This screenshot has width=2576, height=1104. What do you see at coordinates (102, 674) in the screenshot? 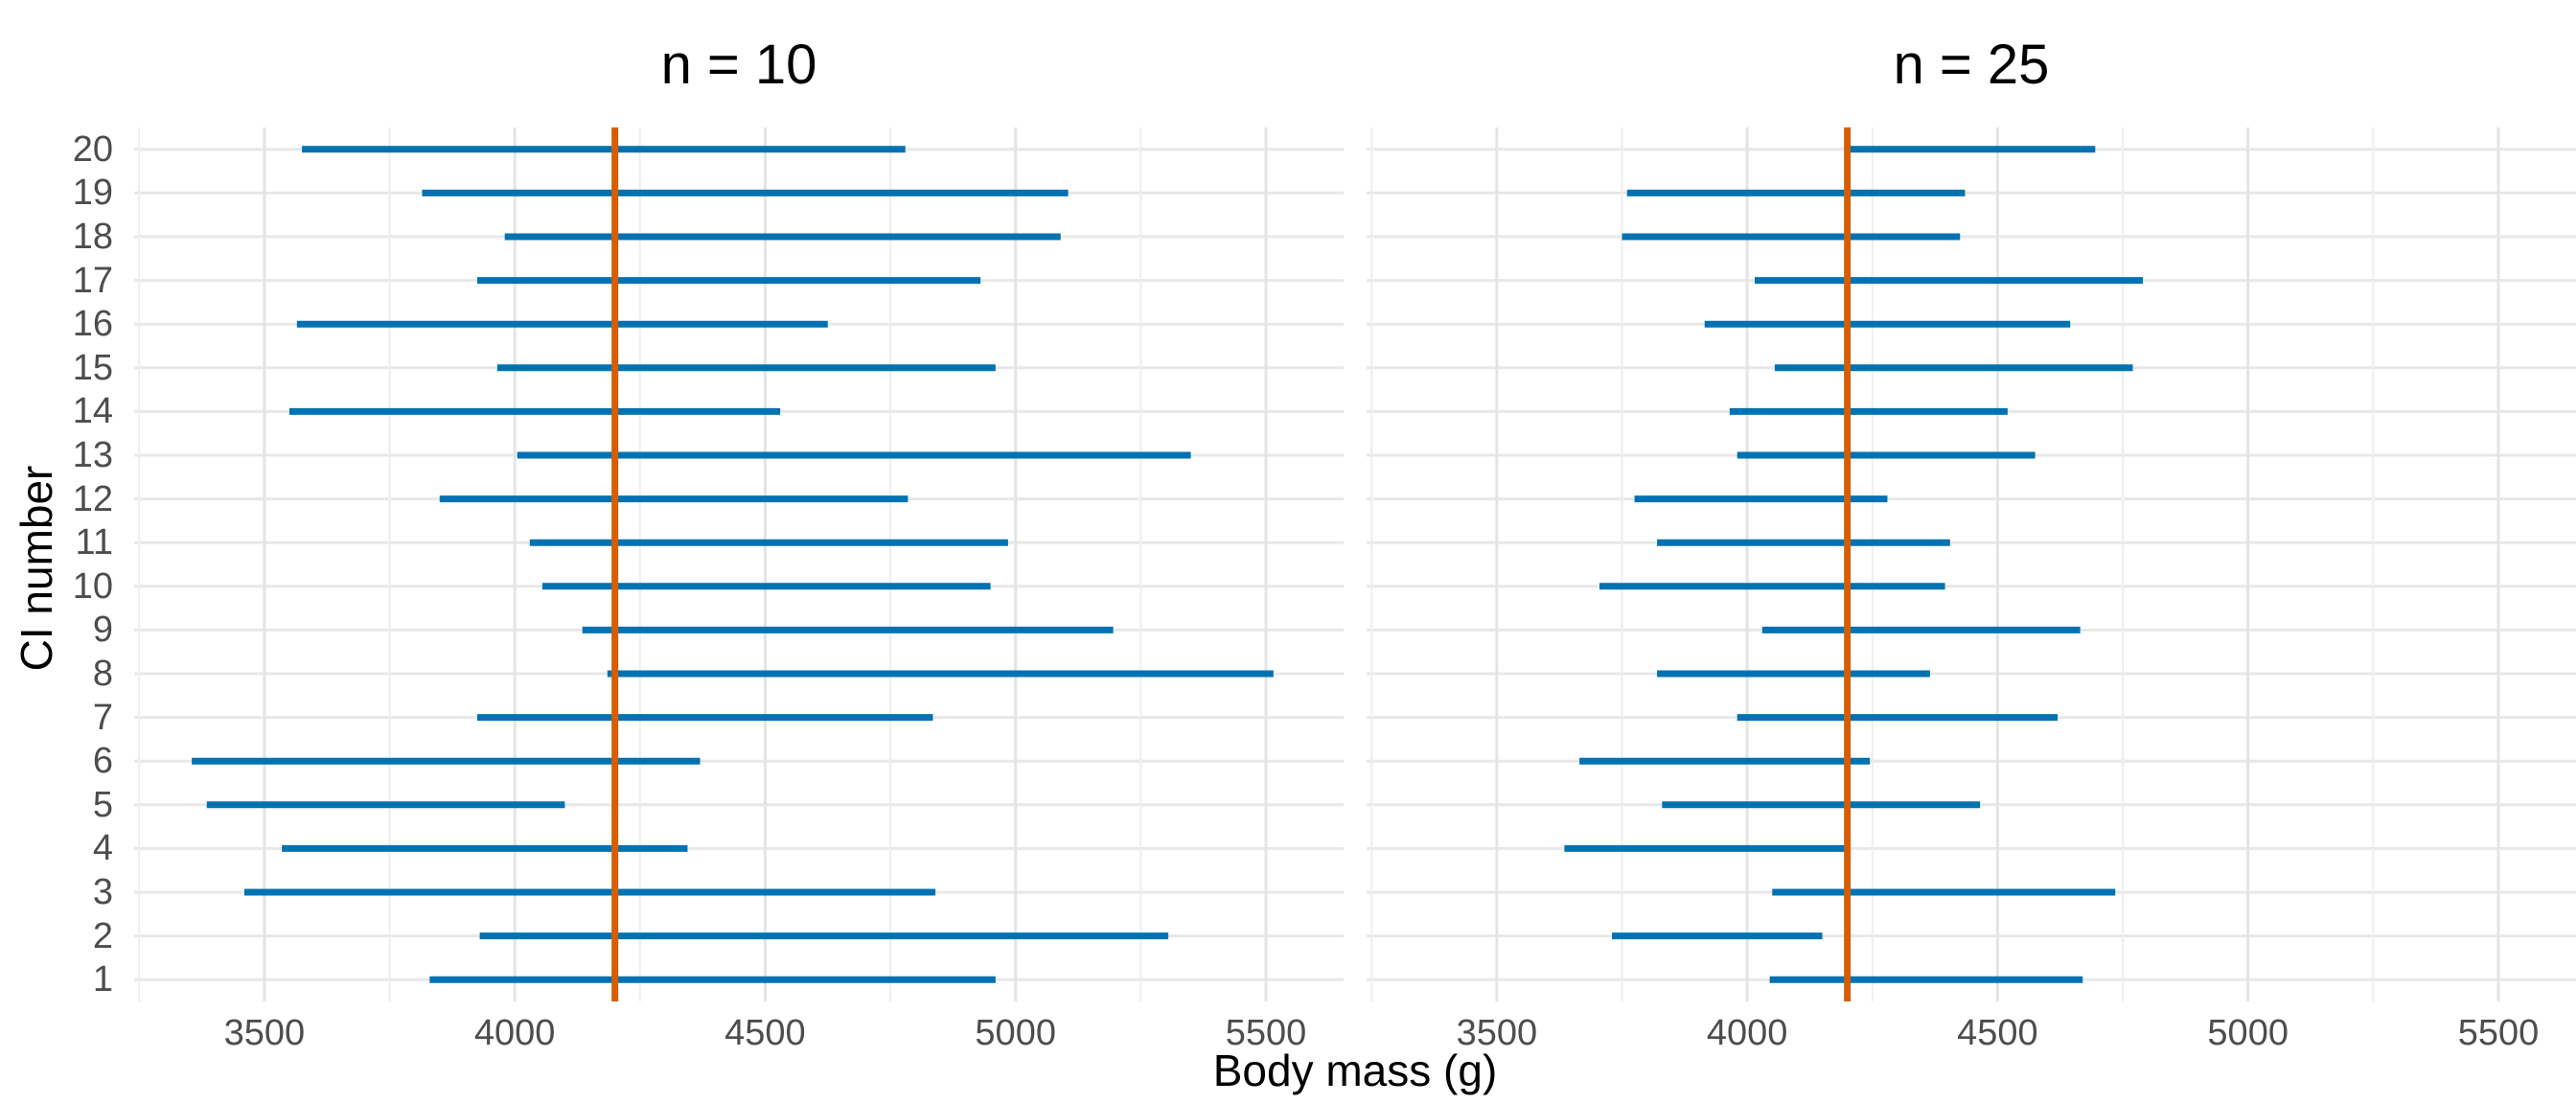
I see `y-tick-label: 8` at bounding box center [102, 674].